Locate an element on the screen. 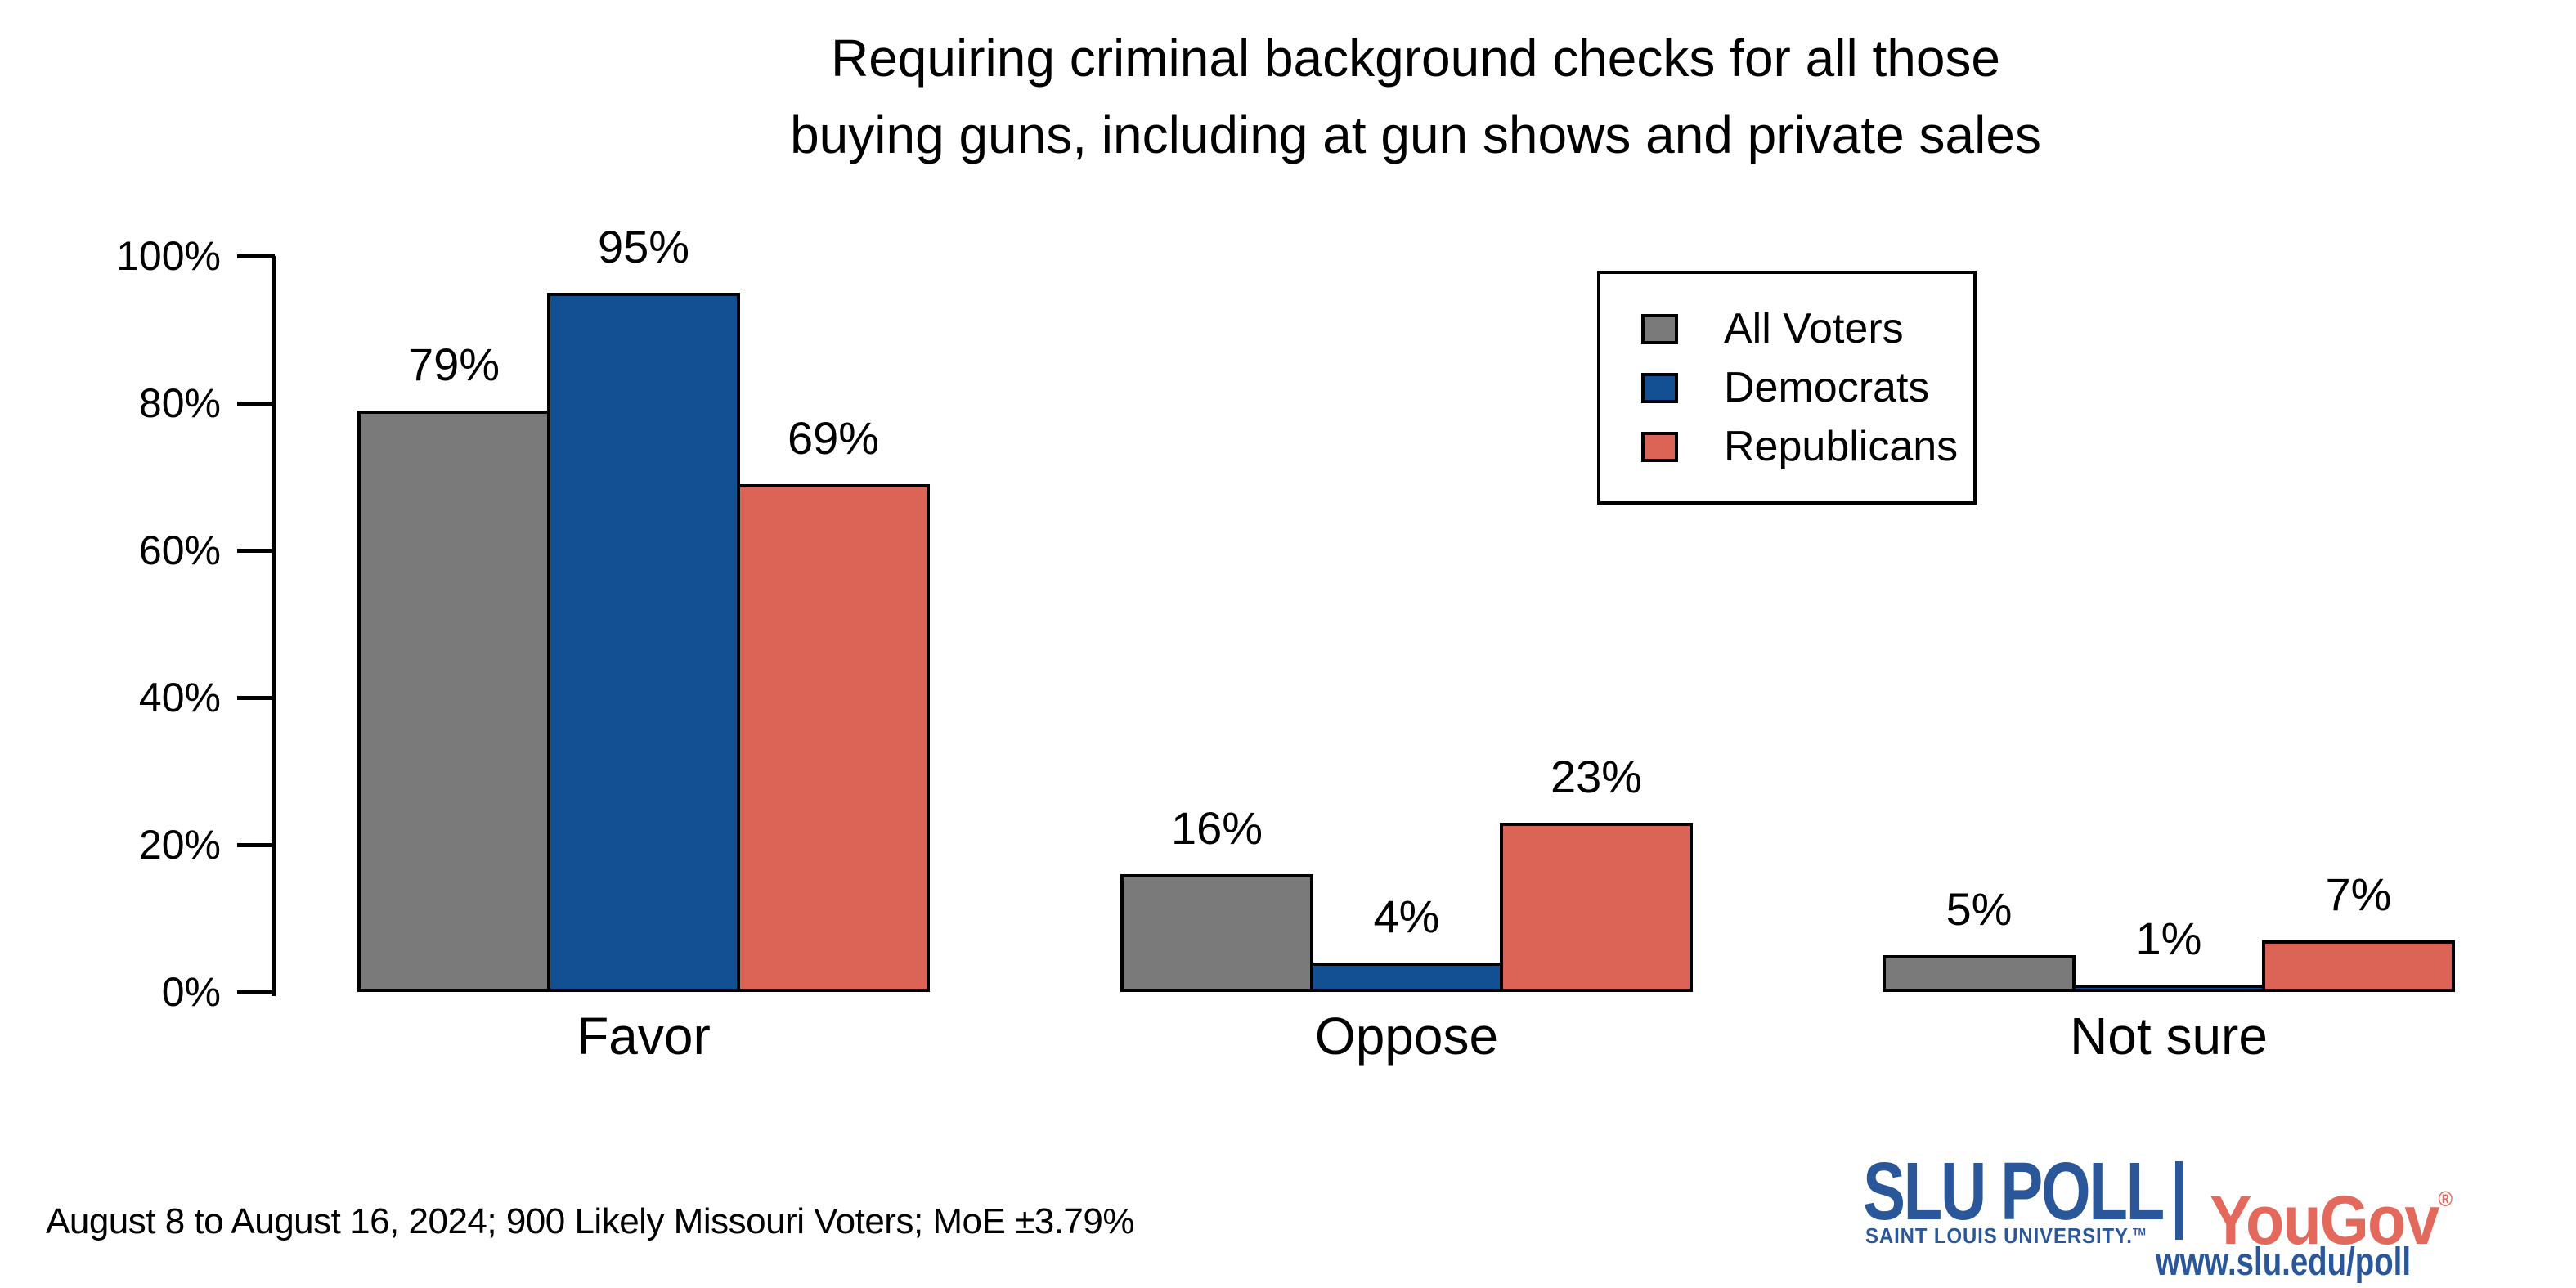  bar-value-label-not-sure-all-voters: 5% is located at coordinates (1979, 909).